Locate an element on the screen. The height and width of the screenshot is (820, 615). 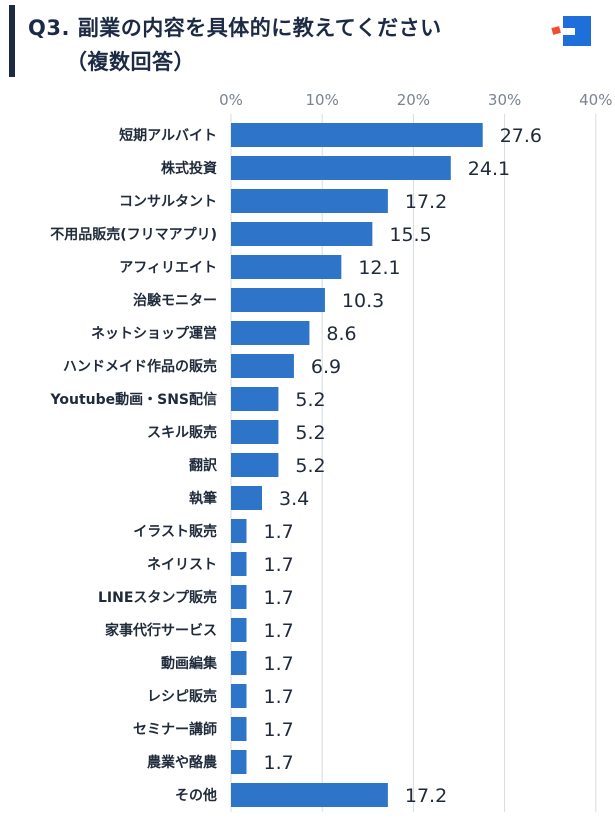
category-label: Youtube動画・SNS配信 is located at coordinates (134, 399).